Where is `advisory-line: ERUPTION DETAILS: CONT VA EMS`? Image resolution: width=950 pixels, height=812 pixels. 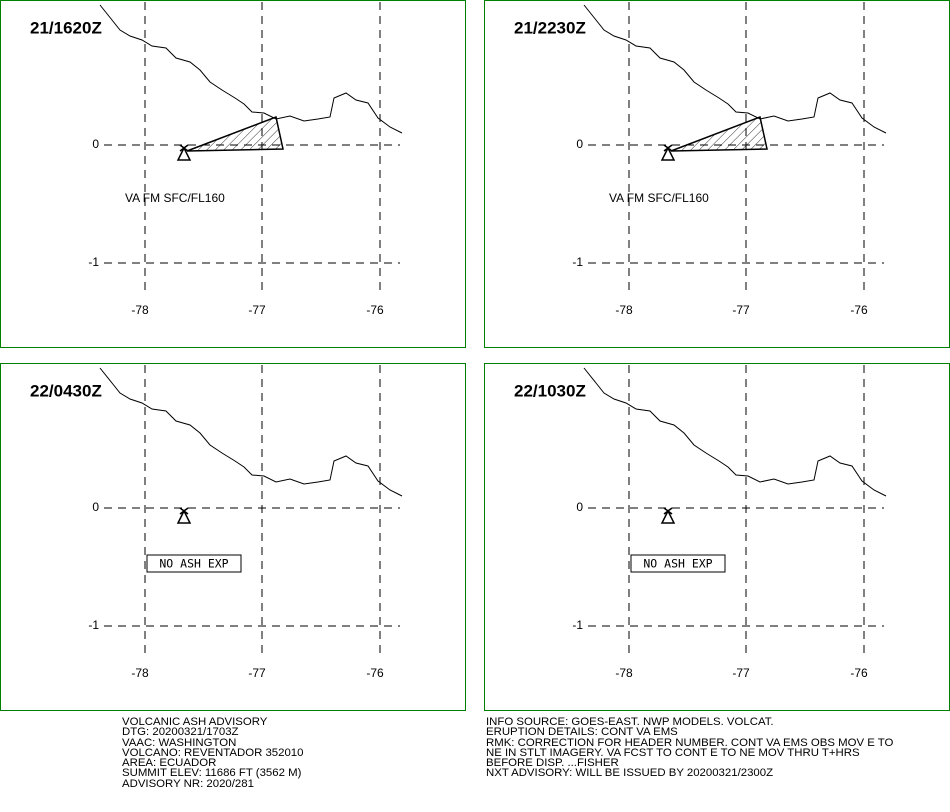
advisory-line: ERUPTION DETAILS: CONT VA EMS is located at coordinates (582, 732).